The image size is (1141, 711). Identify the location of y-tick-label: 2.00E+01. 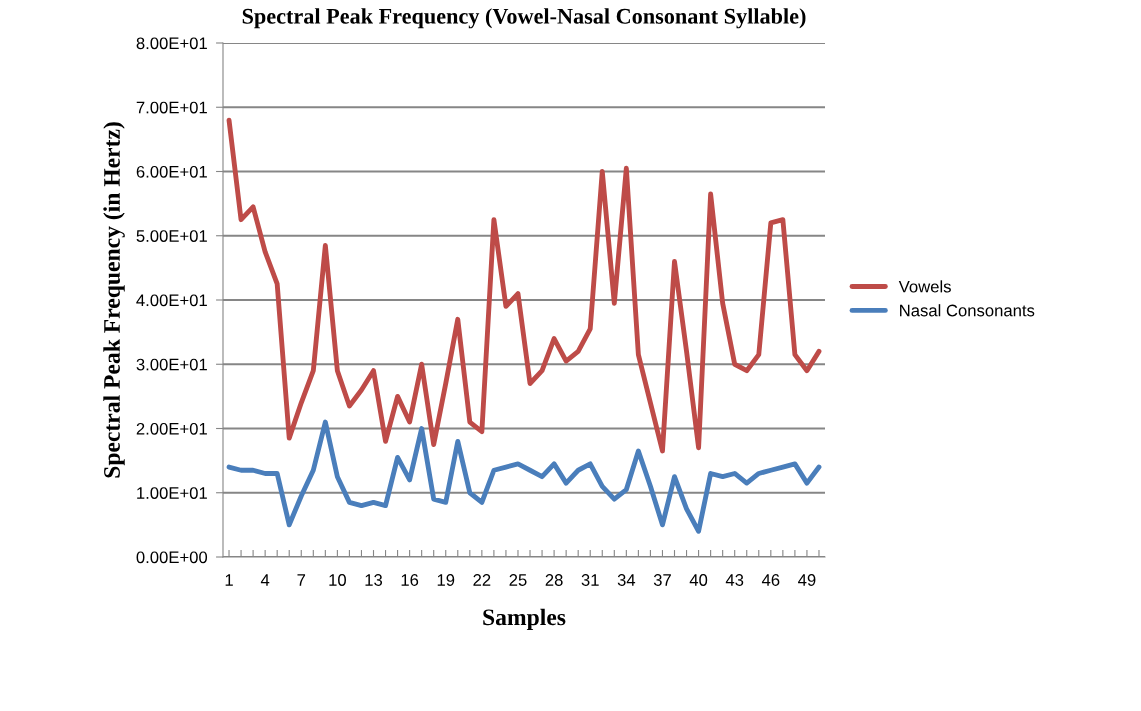
(171, 428).